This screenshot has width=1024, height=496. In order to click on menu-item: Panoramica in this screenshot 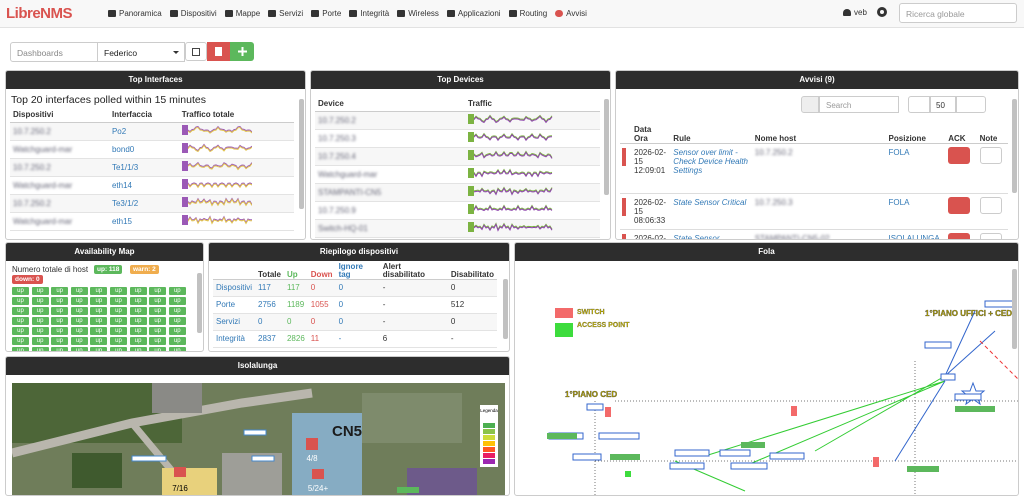, I will do `click(135, 13)`.